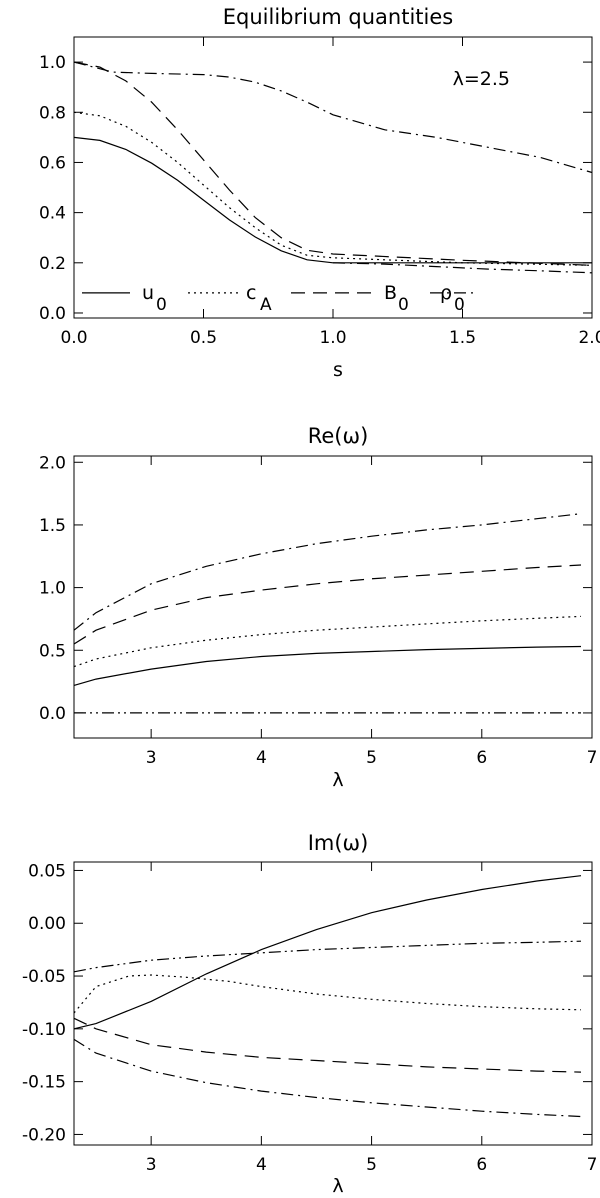  What do you see at coordinates (52, 526) in the screenshot?
I see `y-tick-label: 1.5` at bounding box center [52, 526].